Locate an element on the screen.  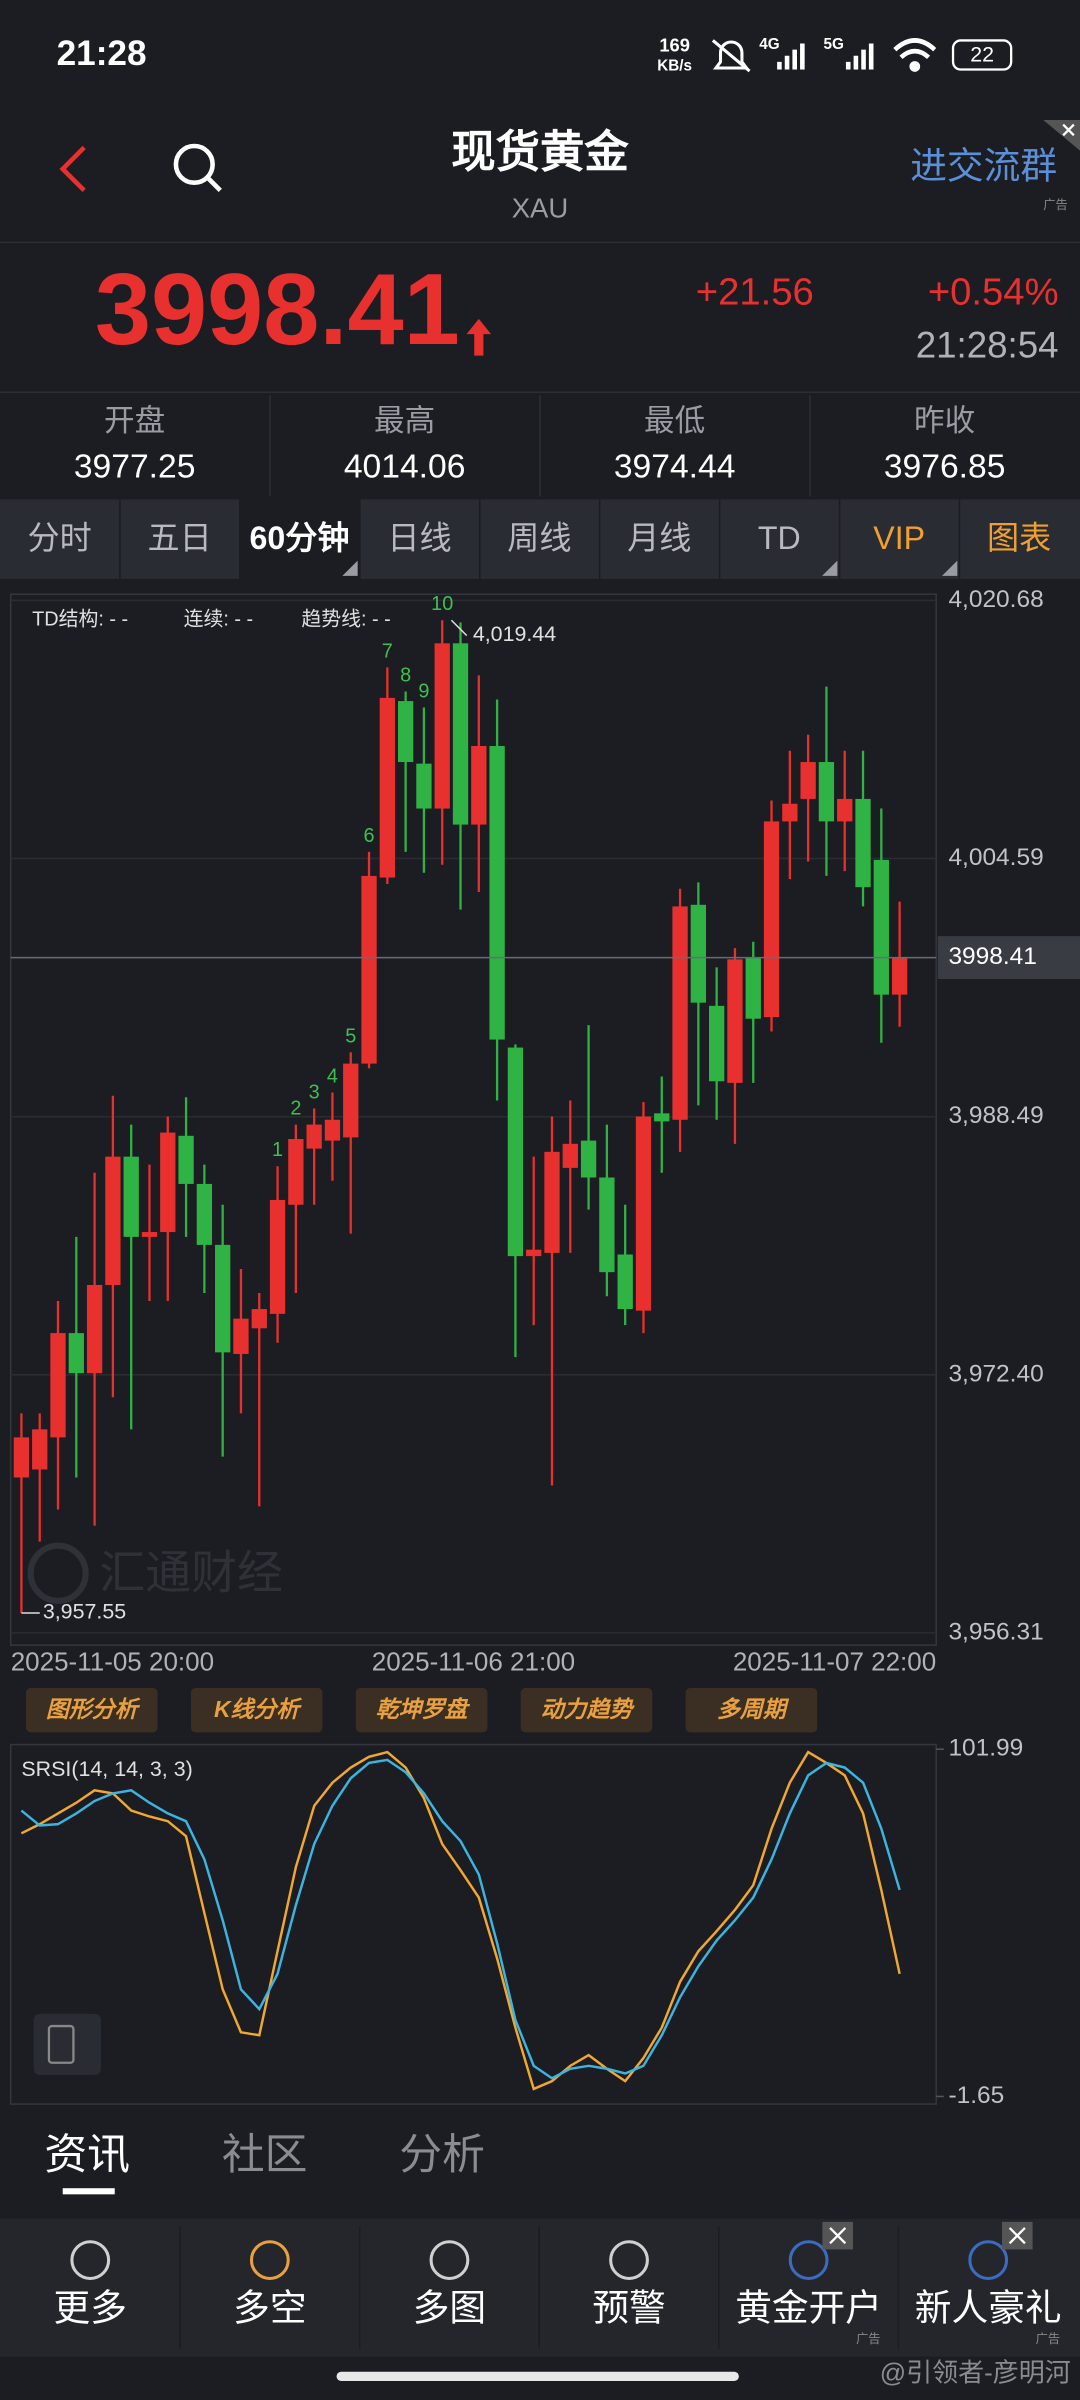
td-count: 2 is located at coordinates (295, 1109).